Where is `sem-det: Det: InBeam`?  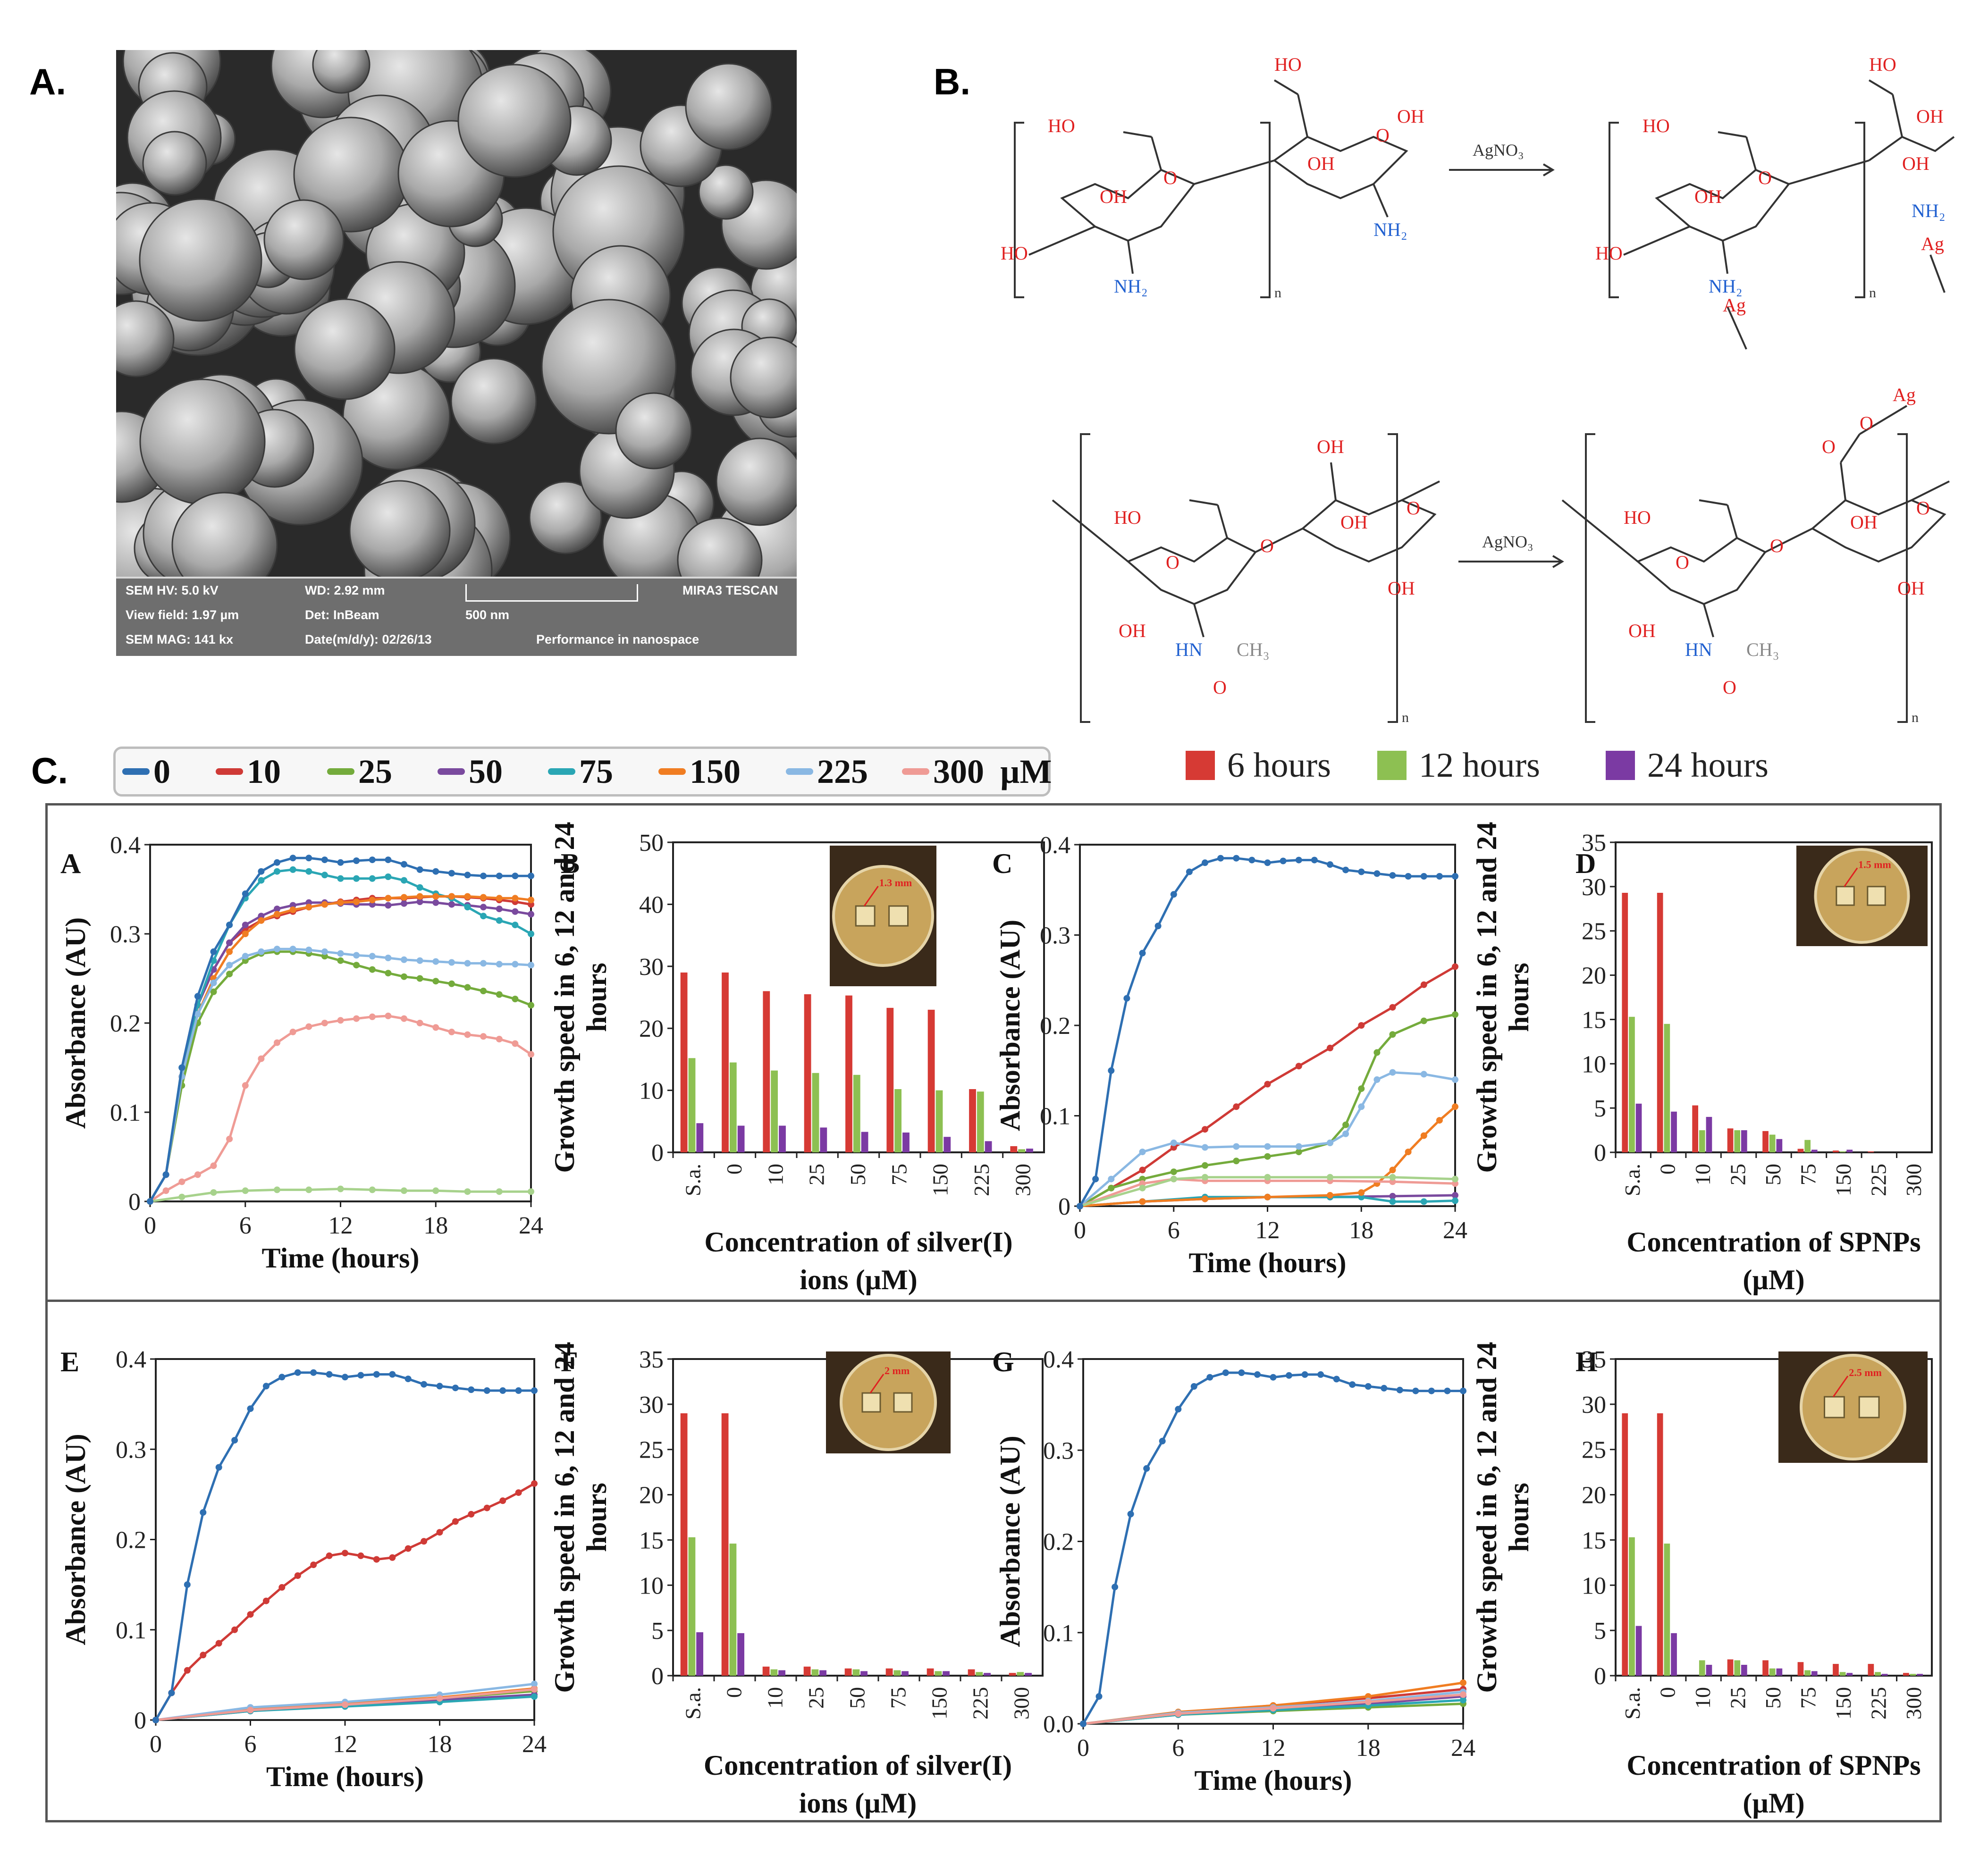
sem-det: Det: InBeam is located at coordinates (342, 615).